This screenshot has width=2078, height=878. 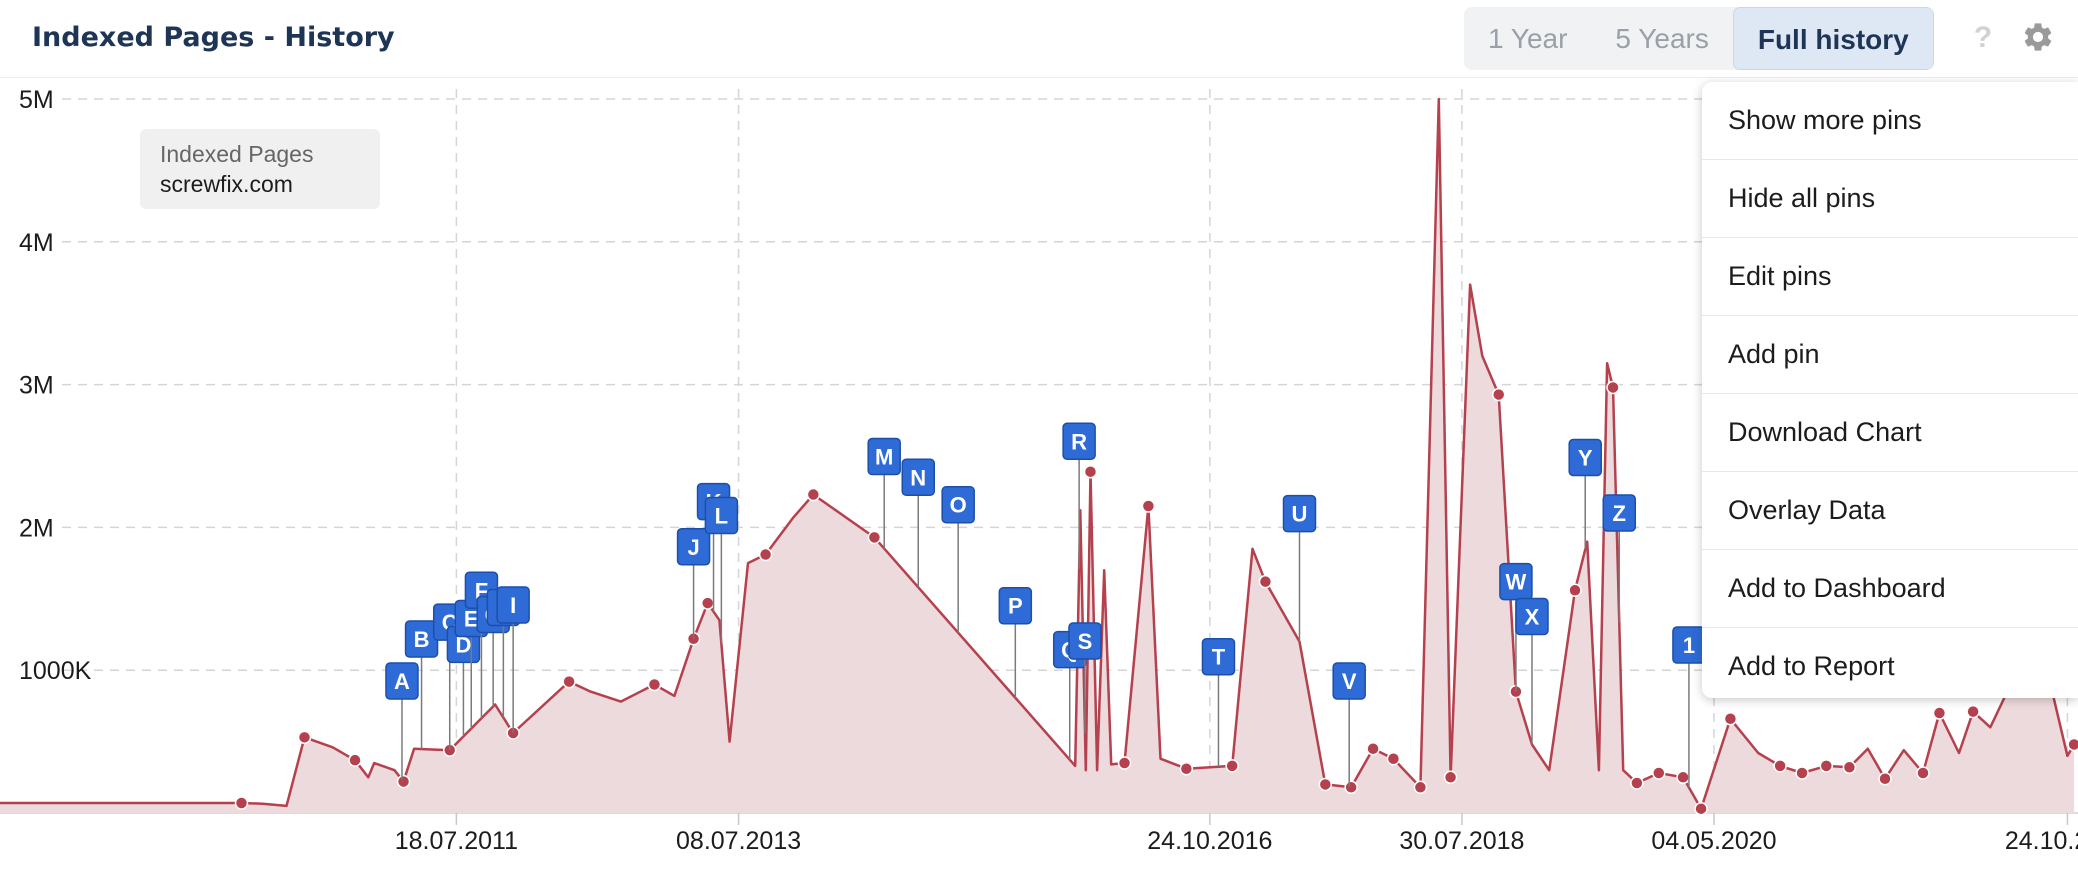 I want to click on legend-domain: screwfix.com, so click(x=226, y=184).